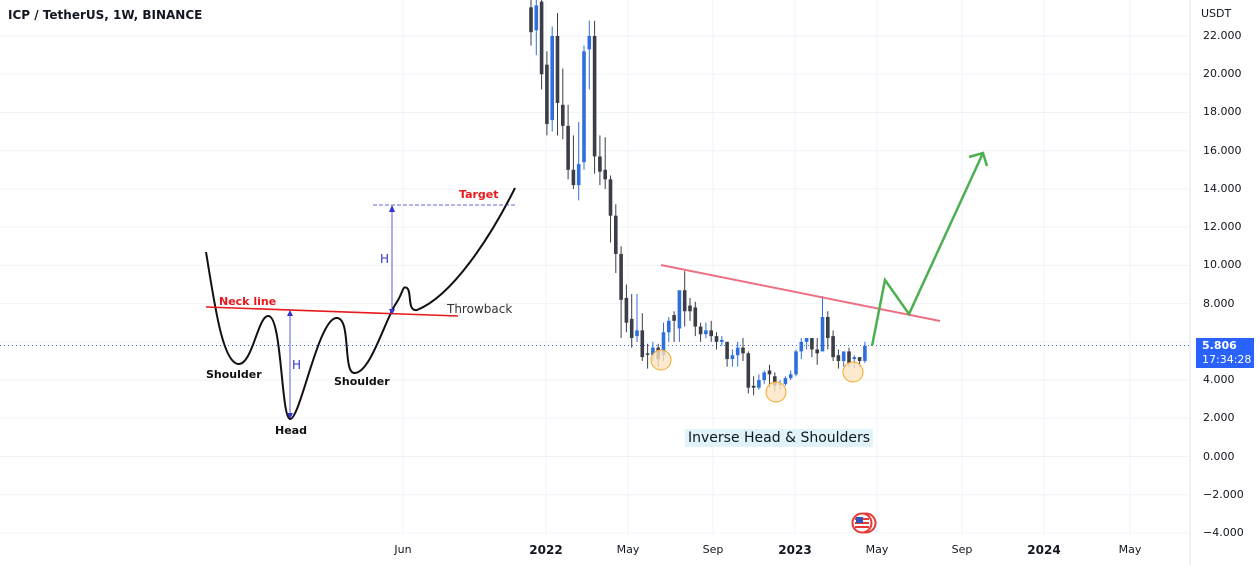 The width and height of the screenshot is (1260, 565). What do you see at coordinates (480, 309) in the screenshot?
I see `diagram-throwback-label: Throwback` at bounding box center [480, 309].